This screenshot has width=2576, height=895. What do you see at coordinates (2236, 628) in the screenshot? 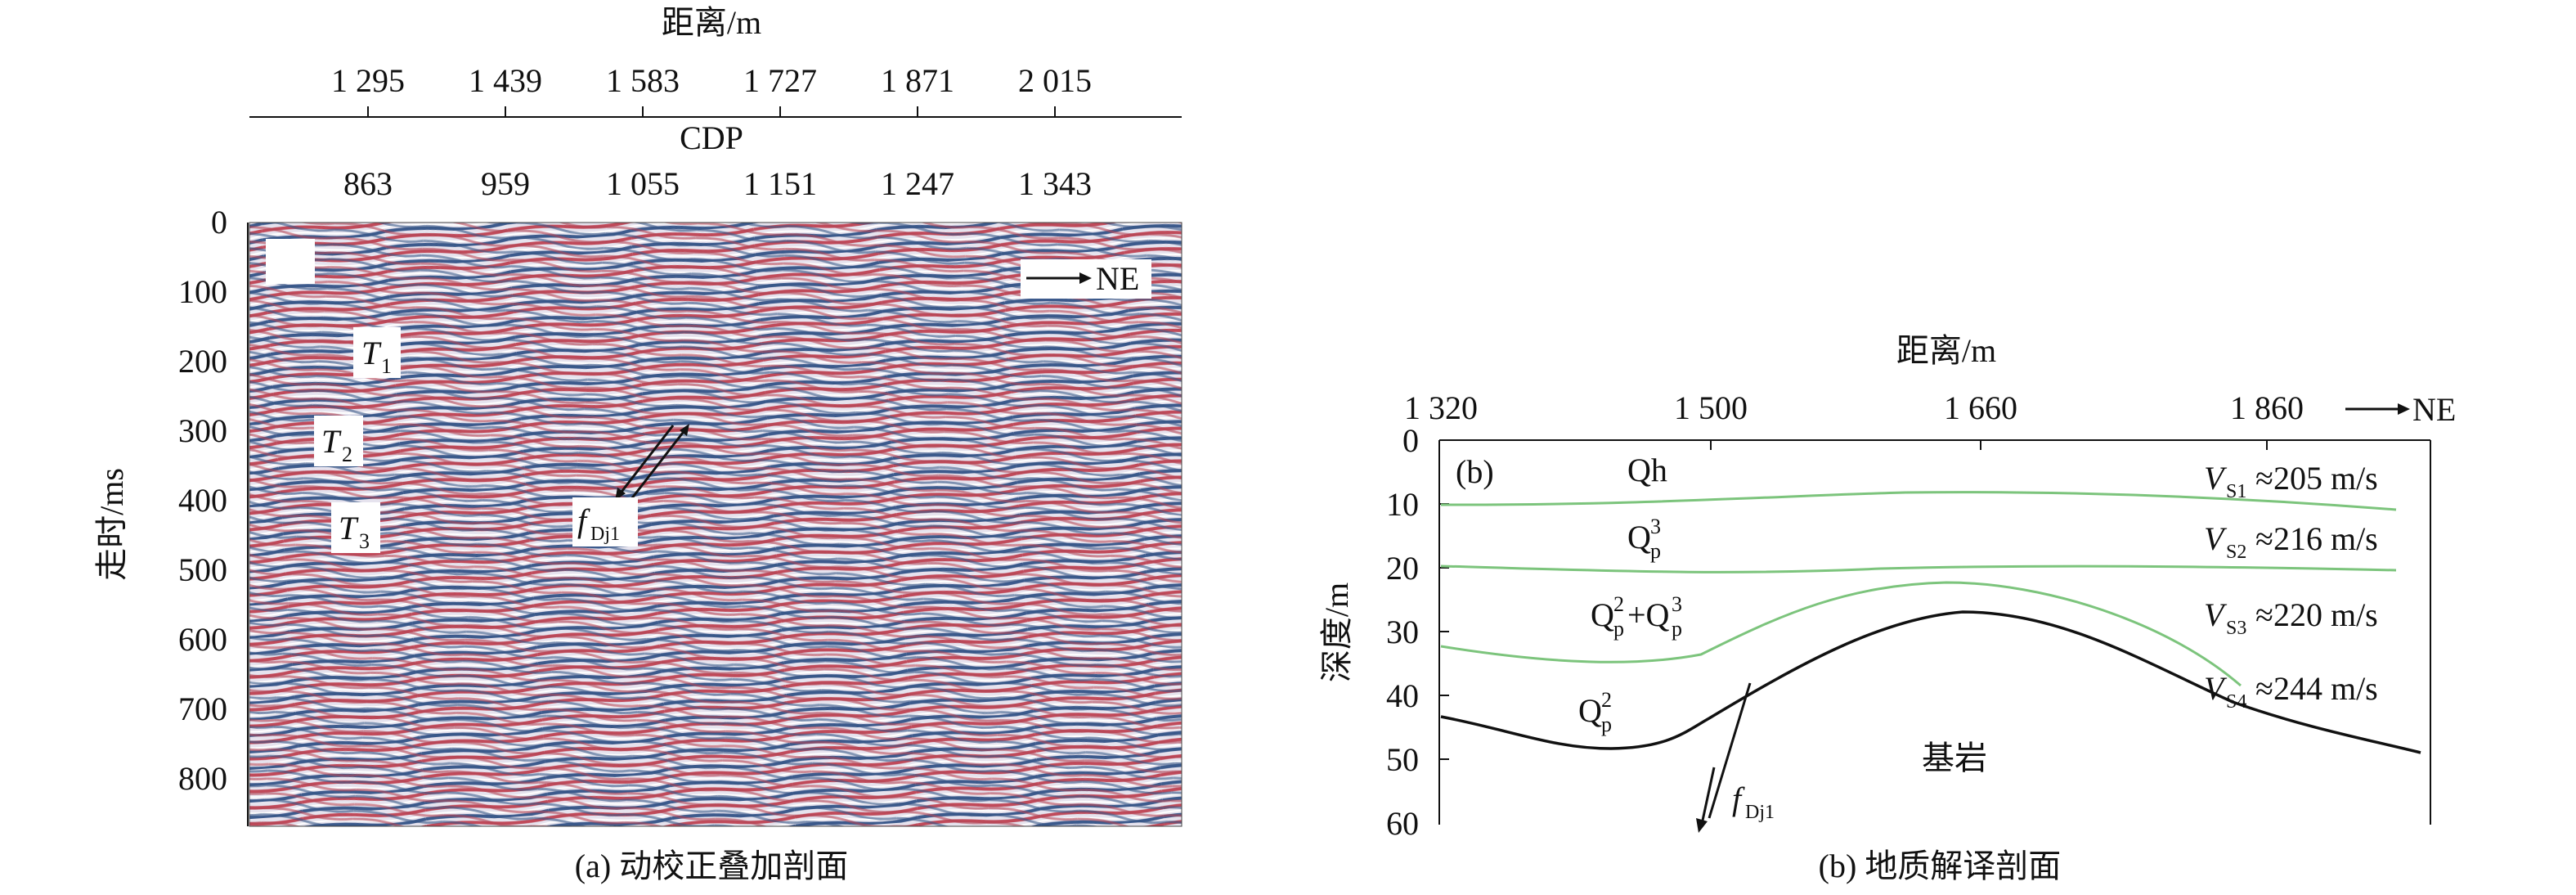
I see `svg-text: S3` at bounding box center [2236, 628].